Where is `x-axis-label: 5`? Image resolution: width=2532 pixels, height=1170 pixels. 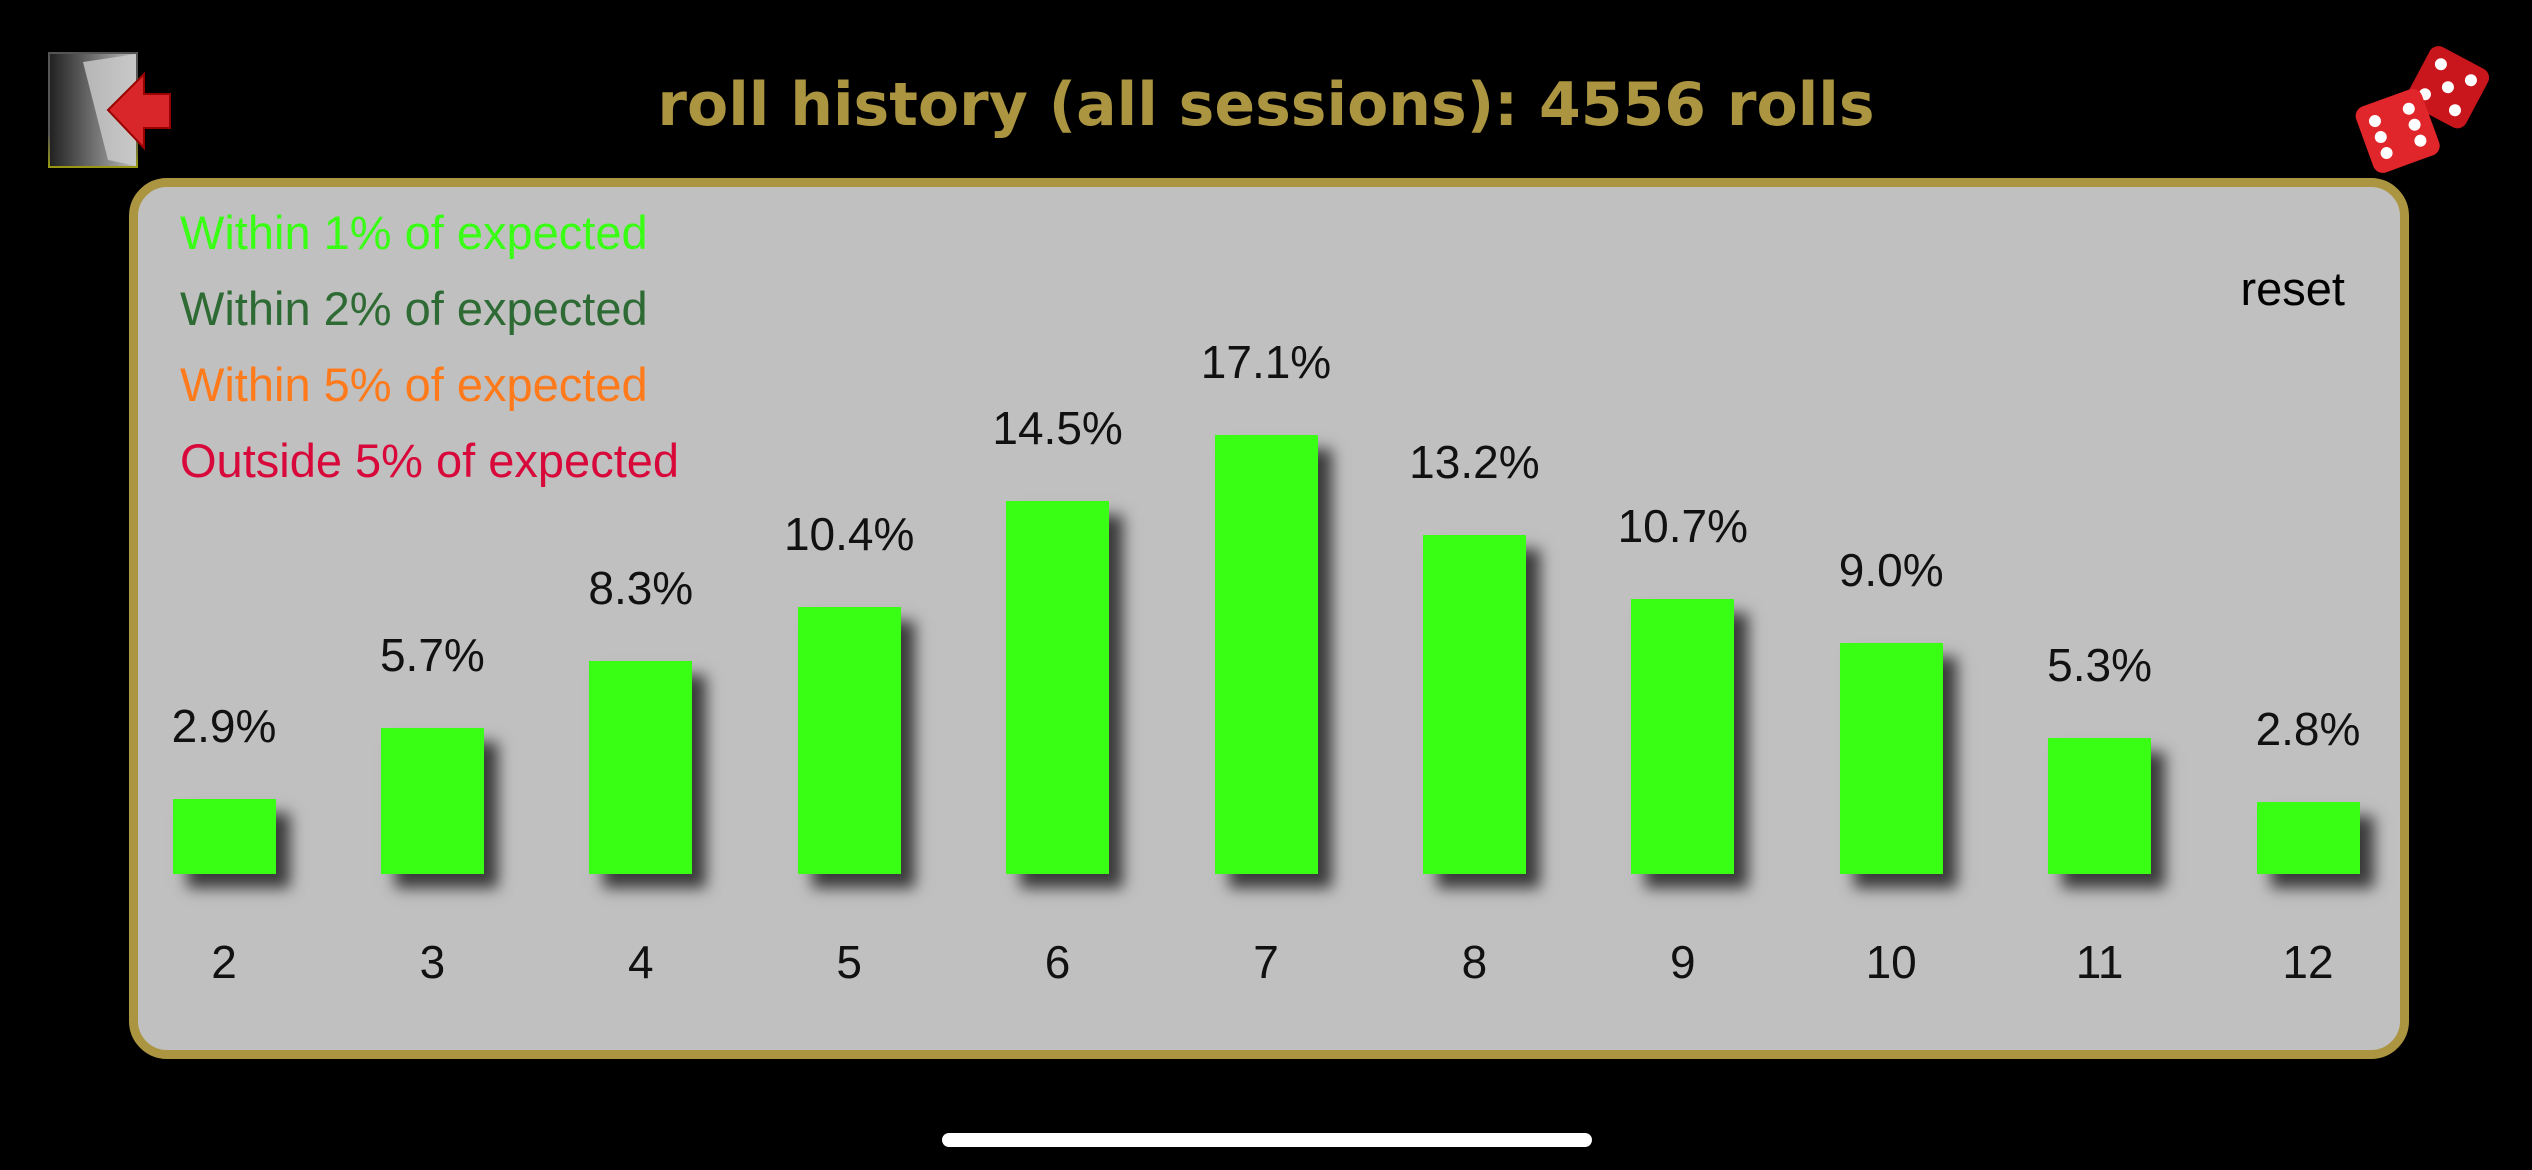 x-axis-label: 5 is located at coordinates (849, 962).